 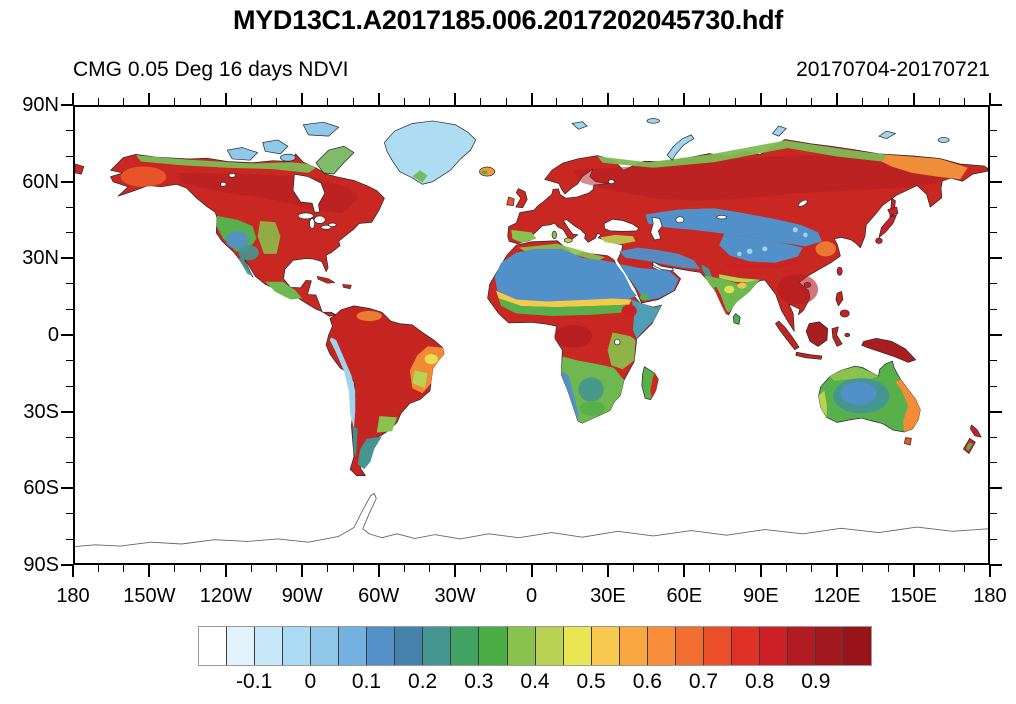 What do you see at coordinates (225, 164) in the screenshot?
I see `tundra-coast` at bounding box center [225, 164].